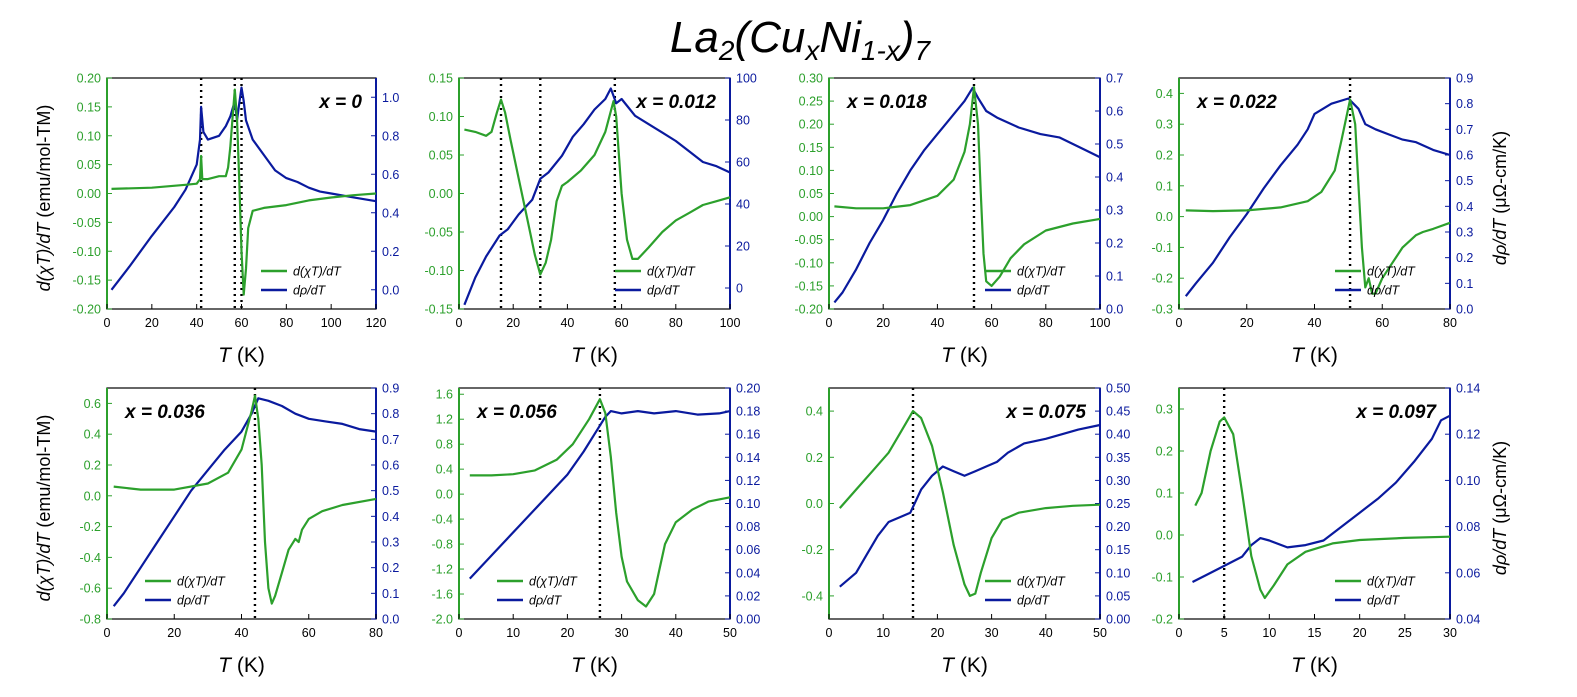 The width and height of the screenshot is (1577, 697). What do you see at coordinates (1162, 578) in the screenshot?
I see `left-tick-label: -0.1` at bounding box center [1162, 578].